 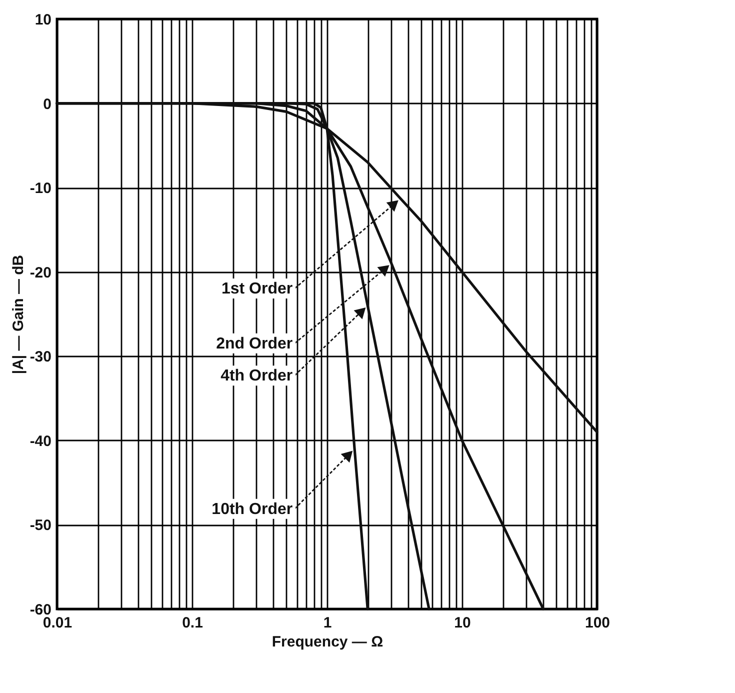 I want to click on y-tick-label: -20, so click(x=41, y=273).